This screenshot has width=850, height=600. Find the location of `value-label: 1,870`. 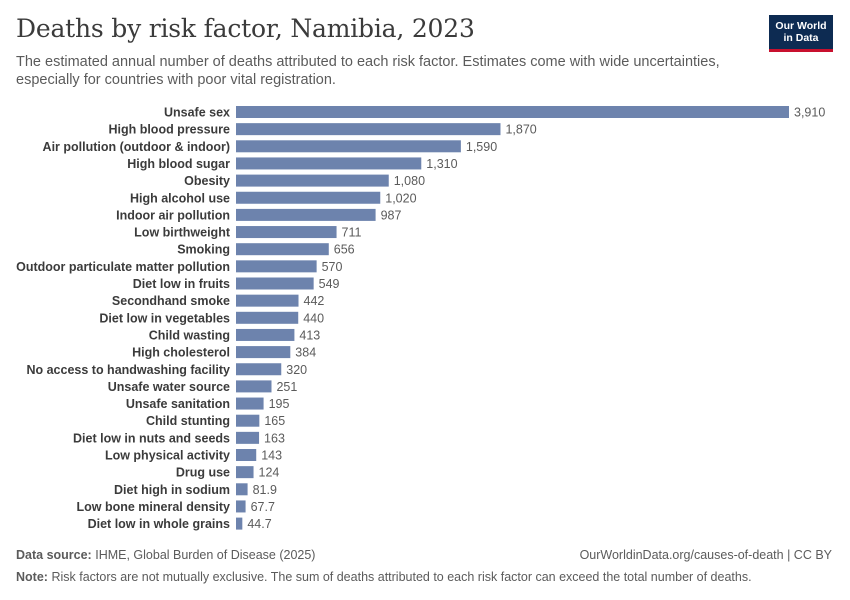

value-label: 1,870 is located at coordinates (520, 130).